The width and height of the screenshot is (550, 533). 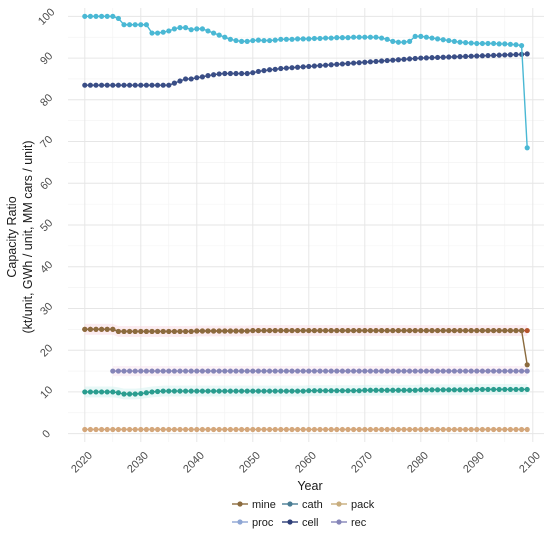 What do you see at coordinates (46, 183) in the screenshot?
I see `y-tick-label: 60` at bounding box center [46, 183].